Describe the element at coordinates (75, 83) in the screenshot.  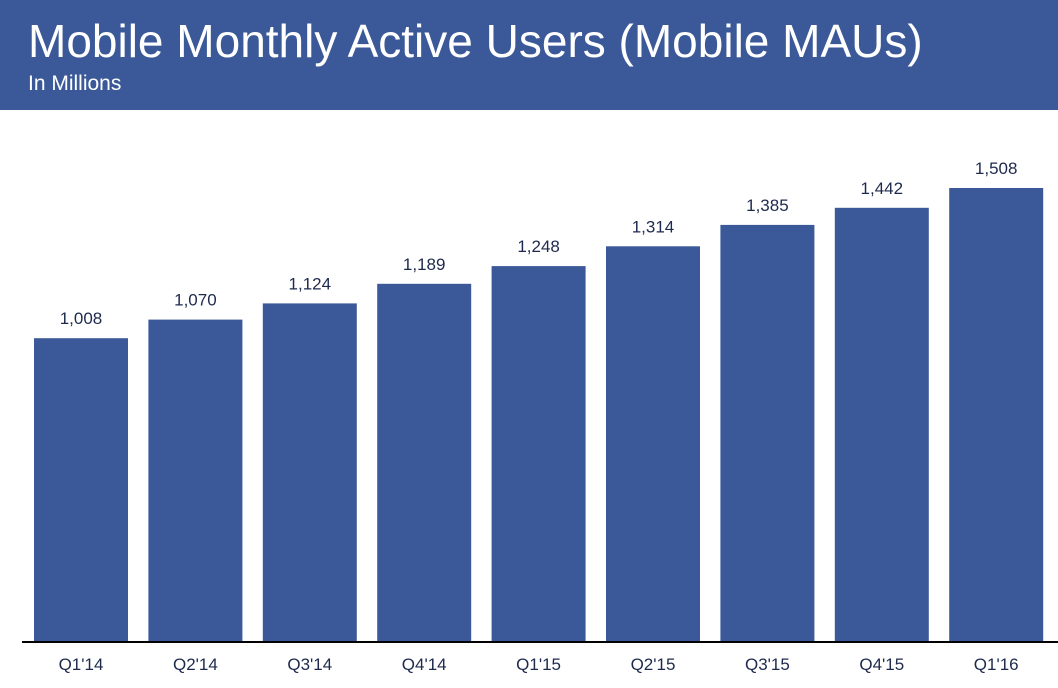
I see `chart-subtitle: In Millions` at that location.